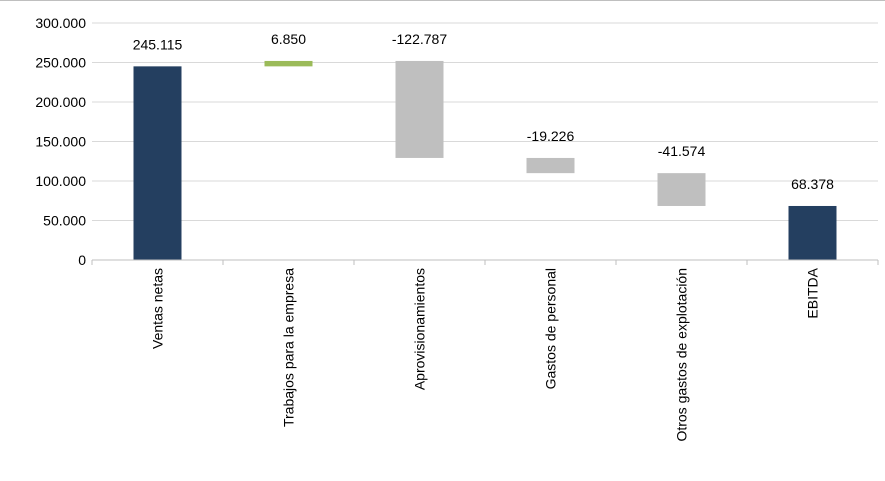 The height and width of the screenshot is (481, 885). I want to click on y-tick-label: 150.000, so click(60, 142).